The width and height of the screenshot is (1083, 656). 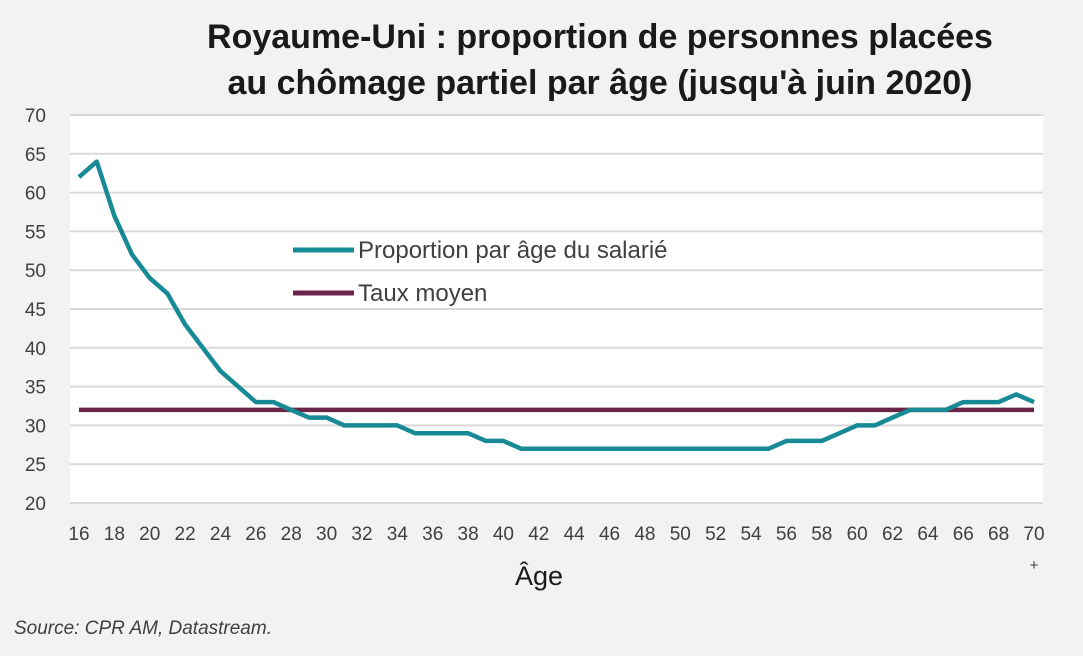 What do you see at coordinates (715, 534) in the screenshot?
I see `x-tick-label: 52` at bounding box center [715, 534].